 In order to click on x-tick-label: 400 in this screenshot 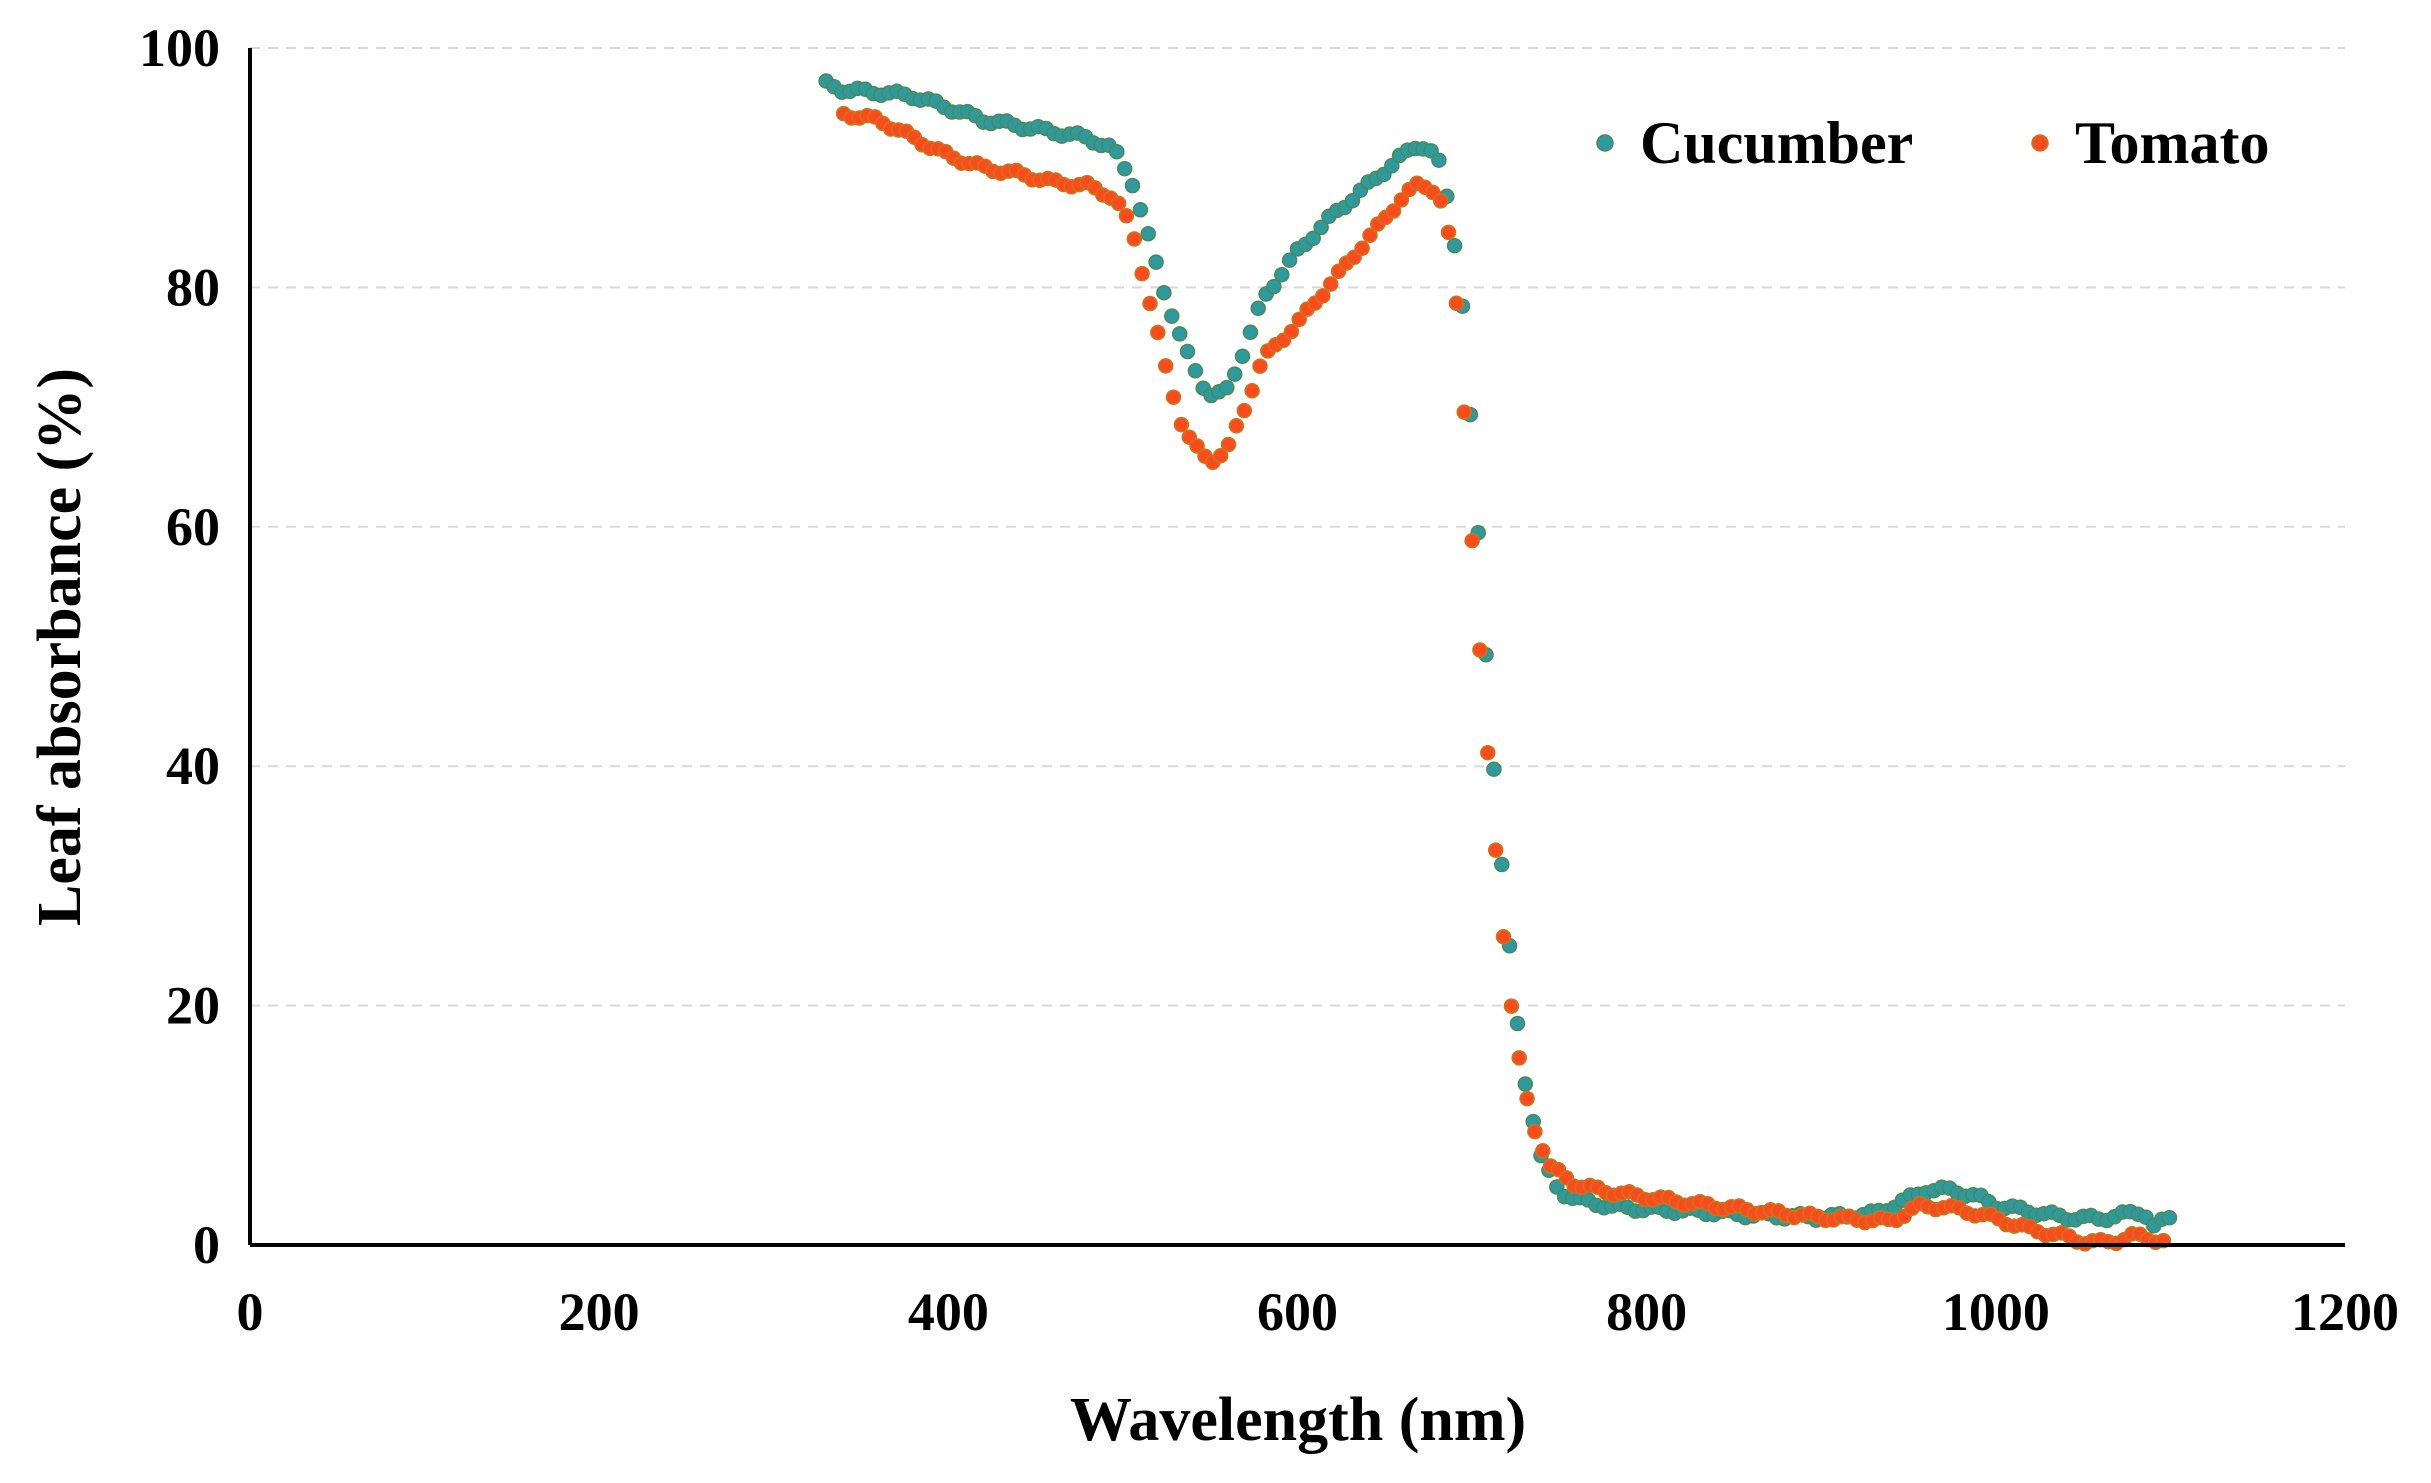, I will do `click(948, 1312)`.